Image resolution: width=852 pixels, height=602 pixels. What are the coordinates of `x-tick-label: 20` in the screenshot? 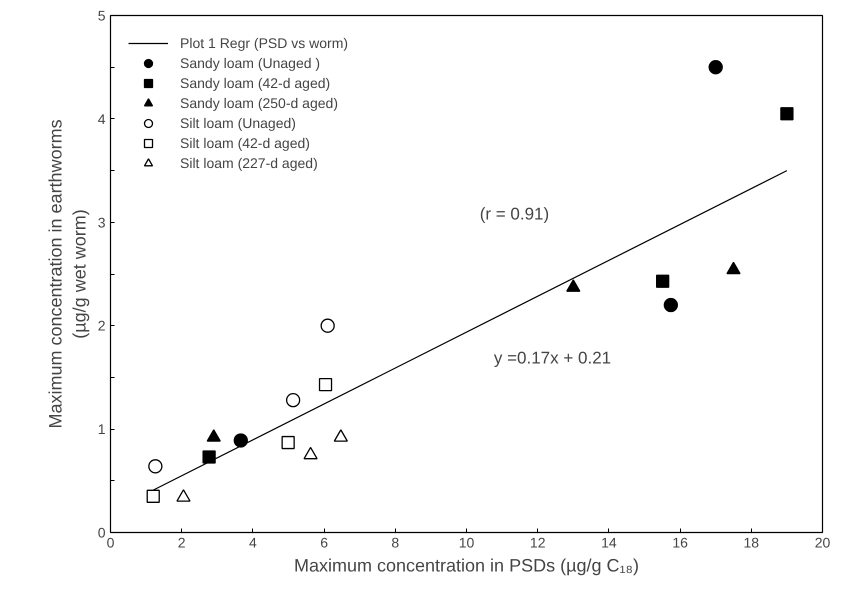 It's located at (822, 542).